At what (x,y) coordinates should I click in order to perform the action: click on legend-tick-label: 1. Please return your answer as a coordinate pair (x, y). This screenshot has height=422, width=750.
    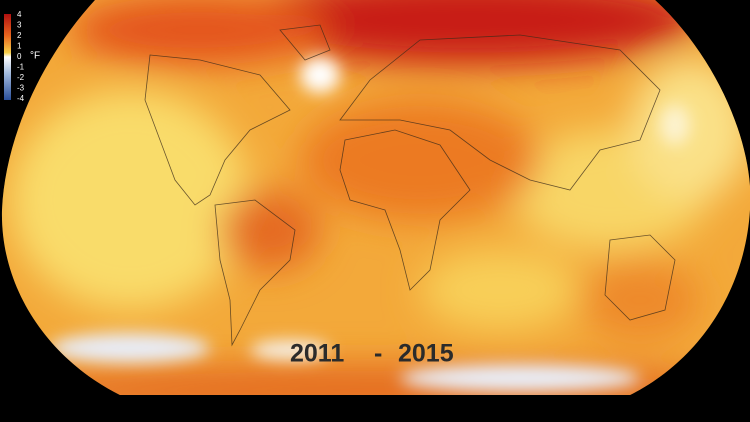
    Looking at the image, I should click on (19, 46).